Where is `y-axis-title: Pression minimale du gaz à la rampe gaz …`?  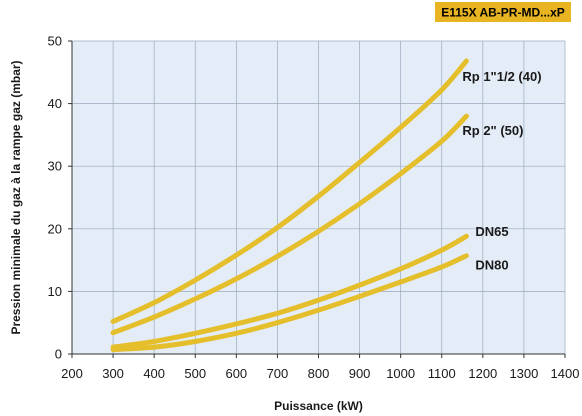 y-axis-title: Pression minimale du gaz à la rampe gaz … is located at coordinates (16, 197).